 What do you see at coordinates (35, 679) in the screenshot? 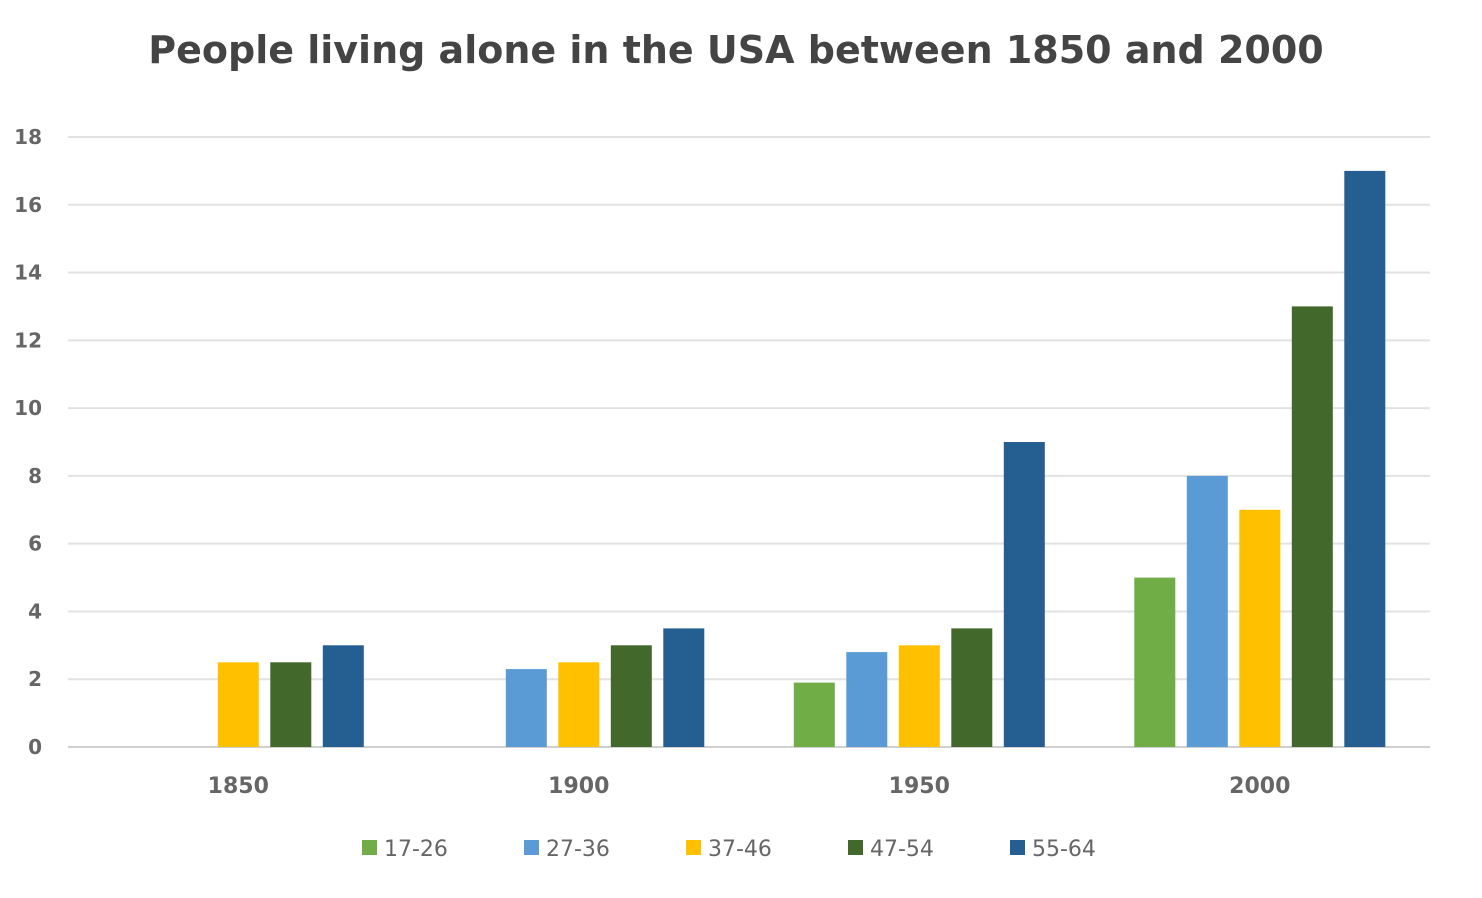
I see `y-tick-label: 2` at bounding box center [35, 679].